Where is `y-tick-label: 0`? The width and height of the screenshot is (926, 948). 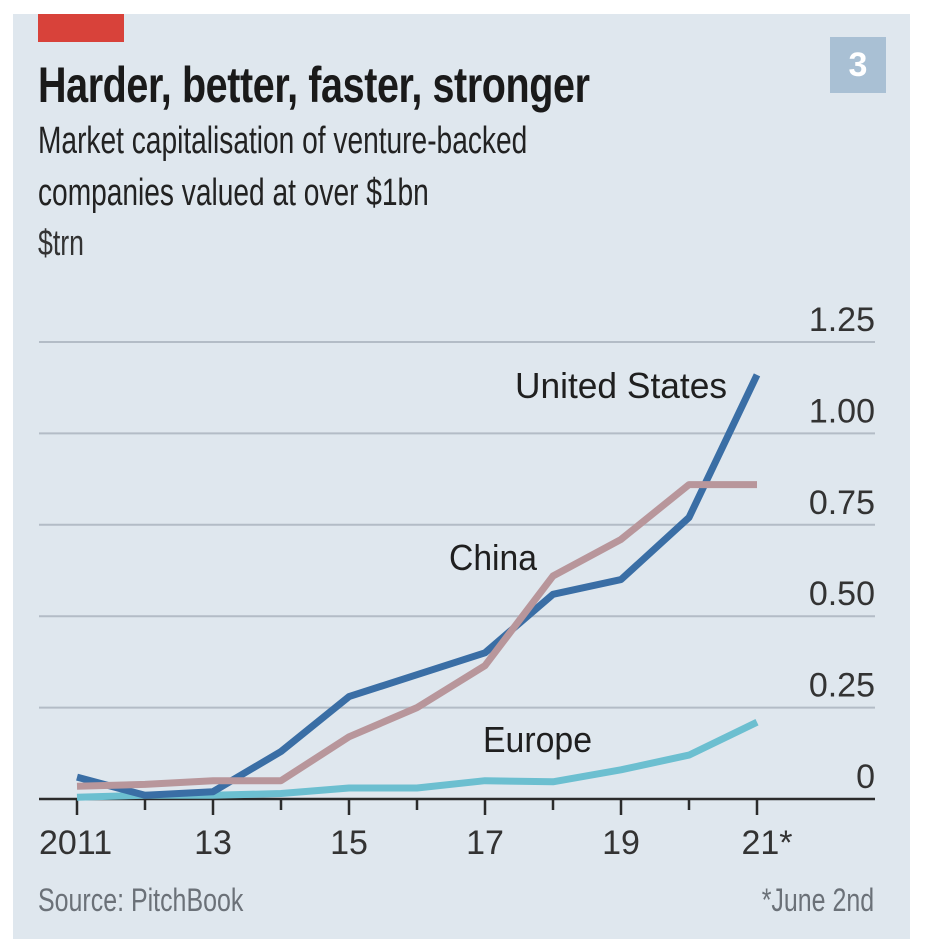 y-tick-label: 0 is located at coordinates (865, 777).